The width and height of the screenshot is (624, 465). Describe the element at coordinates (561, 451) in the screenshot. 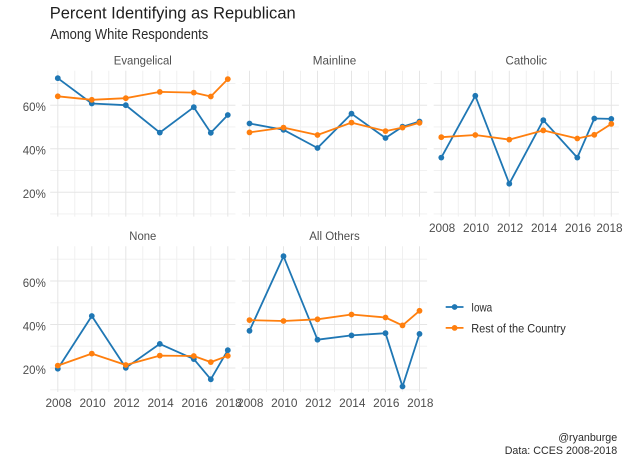

I see `svg-text: Data: CCES 2008-2018` at that location.